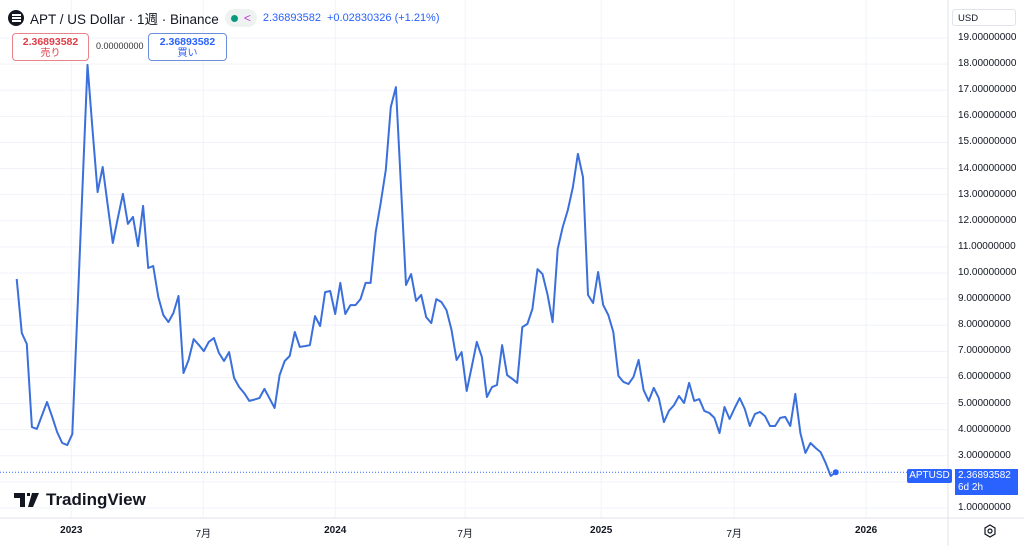  I want to click on y-tick-label: 1.00000000, so click(984, 507).